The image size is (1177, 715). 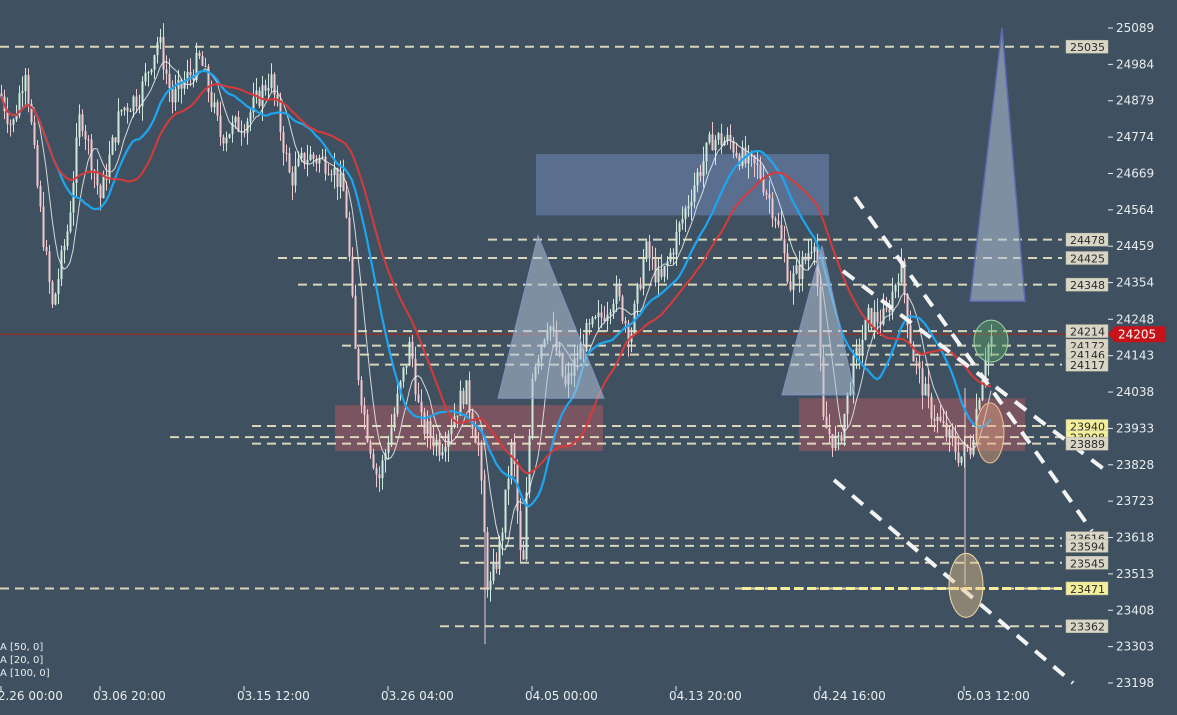 What do you see at coordinates (1135, 647) in the screenshot?
I see `y-tick-label: 23303` at bounding box center [1135, 647].